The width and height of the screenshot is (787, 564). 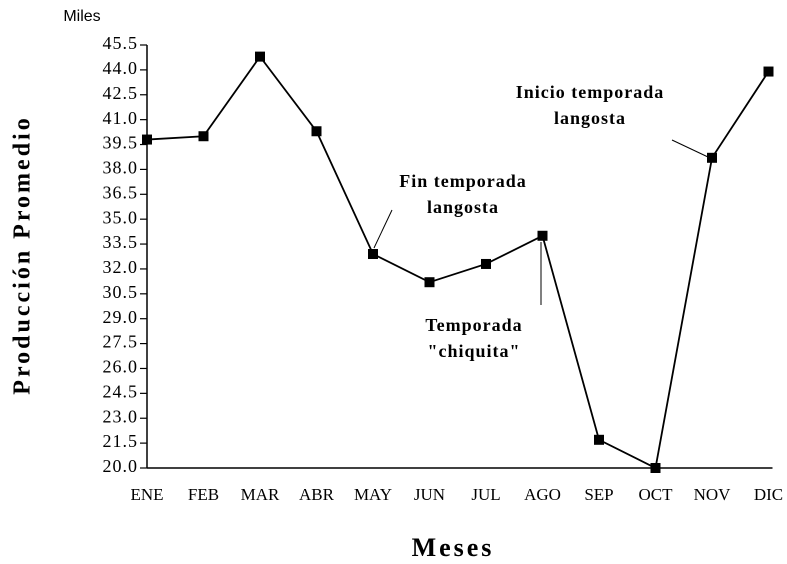 What do you see at coordinates (473, 351) in the screenshot?
I see `annotation: "chiquita"` at bounding box center [473, 351].